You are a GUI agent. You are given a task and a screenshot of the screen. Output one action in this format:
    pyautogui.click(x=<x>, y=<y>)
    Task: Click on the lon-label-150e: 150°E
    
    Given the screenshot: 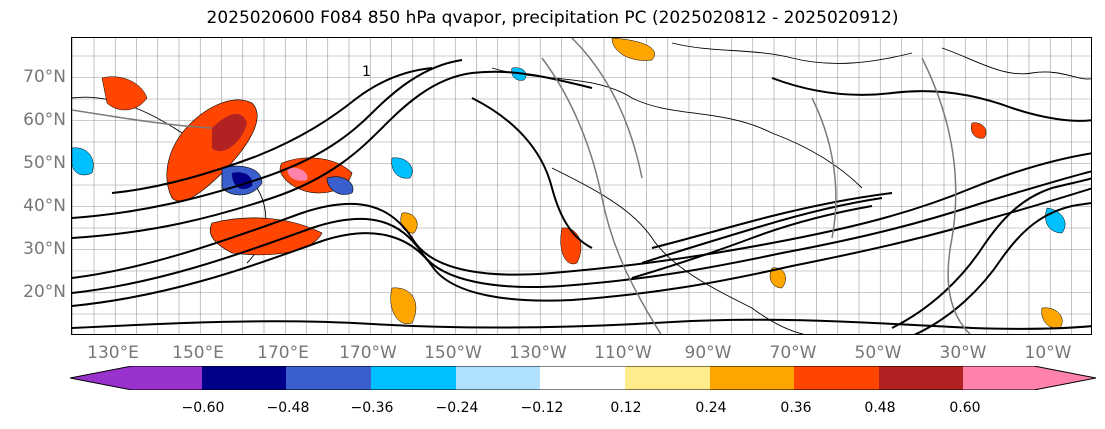 What is the action you would take?
    pyautogui.click(x=198, y=353)
    